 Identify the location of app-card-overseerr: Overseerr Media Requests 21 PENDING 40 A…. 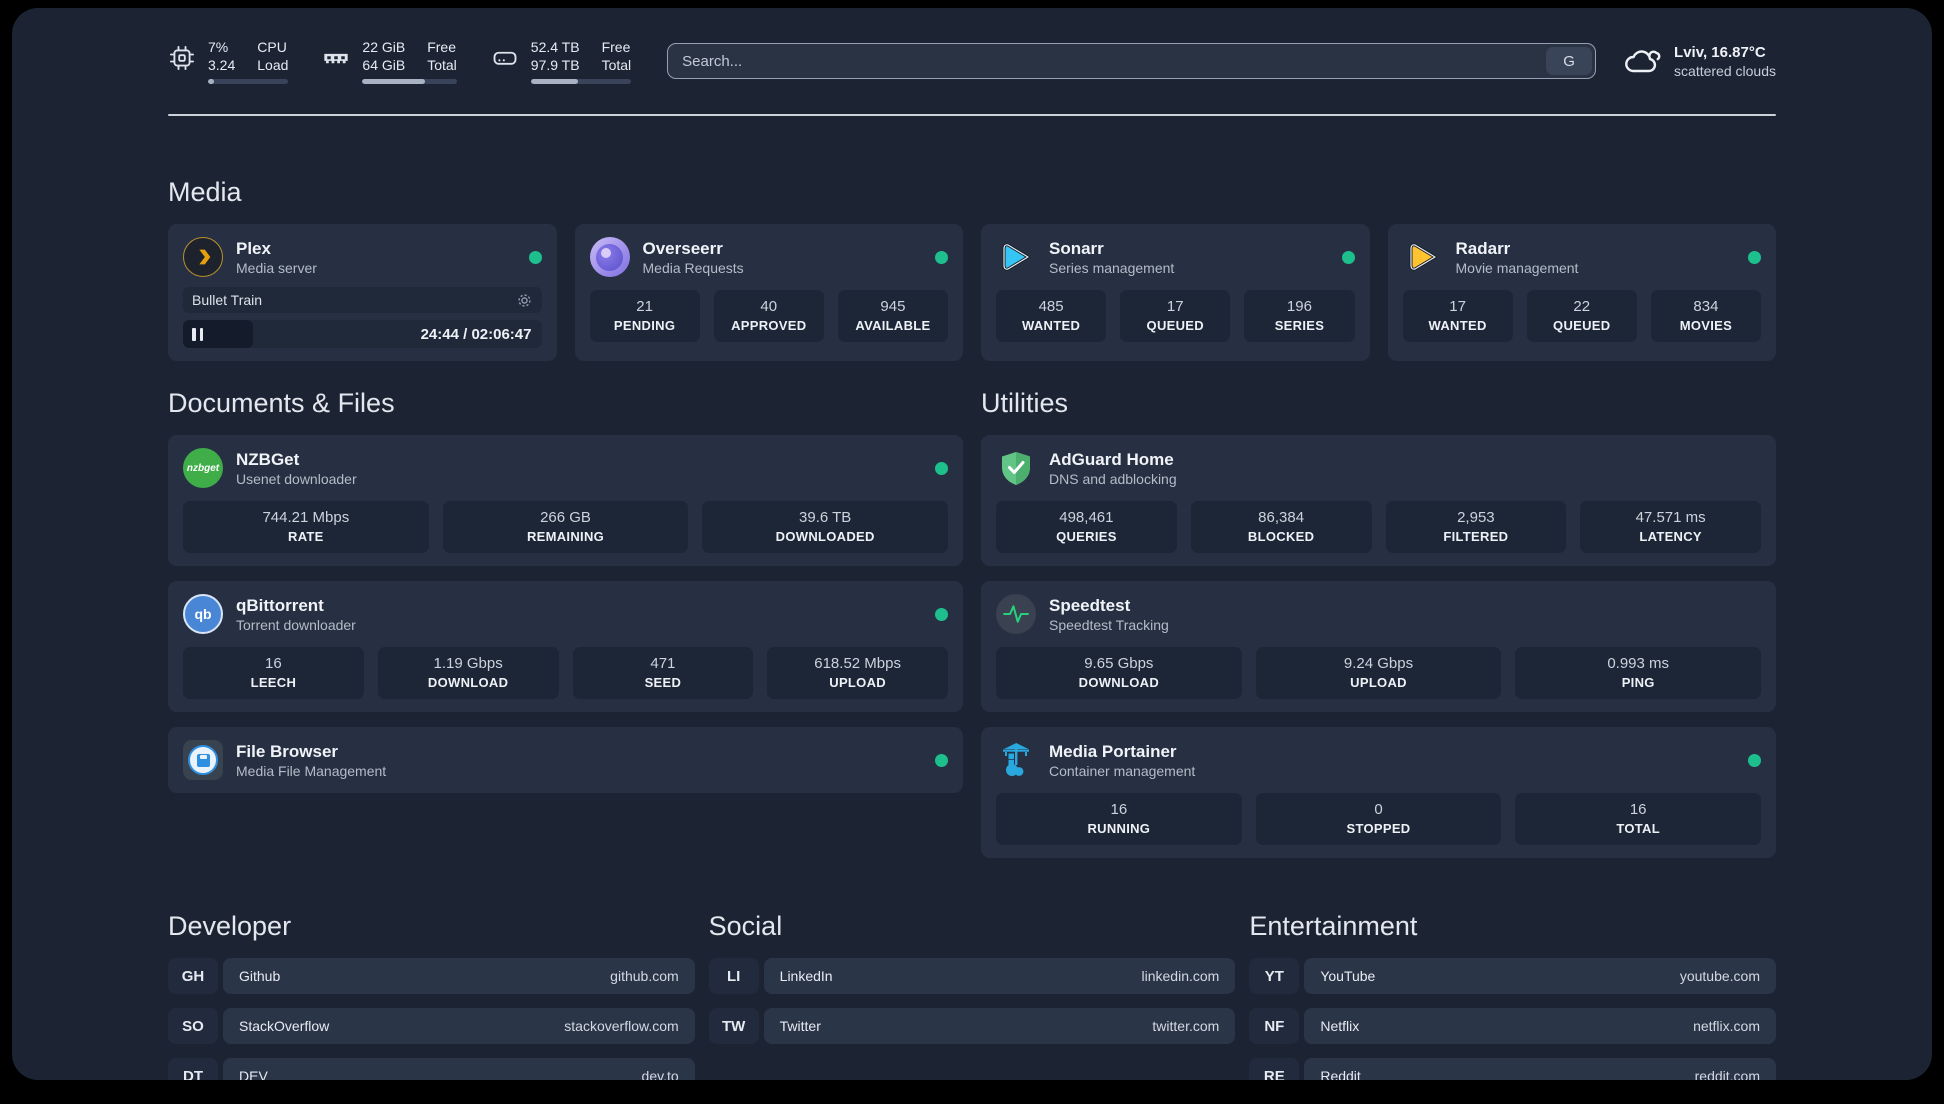
(768, 292).